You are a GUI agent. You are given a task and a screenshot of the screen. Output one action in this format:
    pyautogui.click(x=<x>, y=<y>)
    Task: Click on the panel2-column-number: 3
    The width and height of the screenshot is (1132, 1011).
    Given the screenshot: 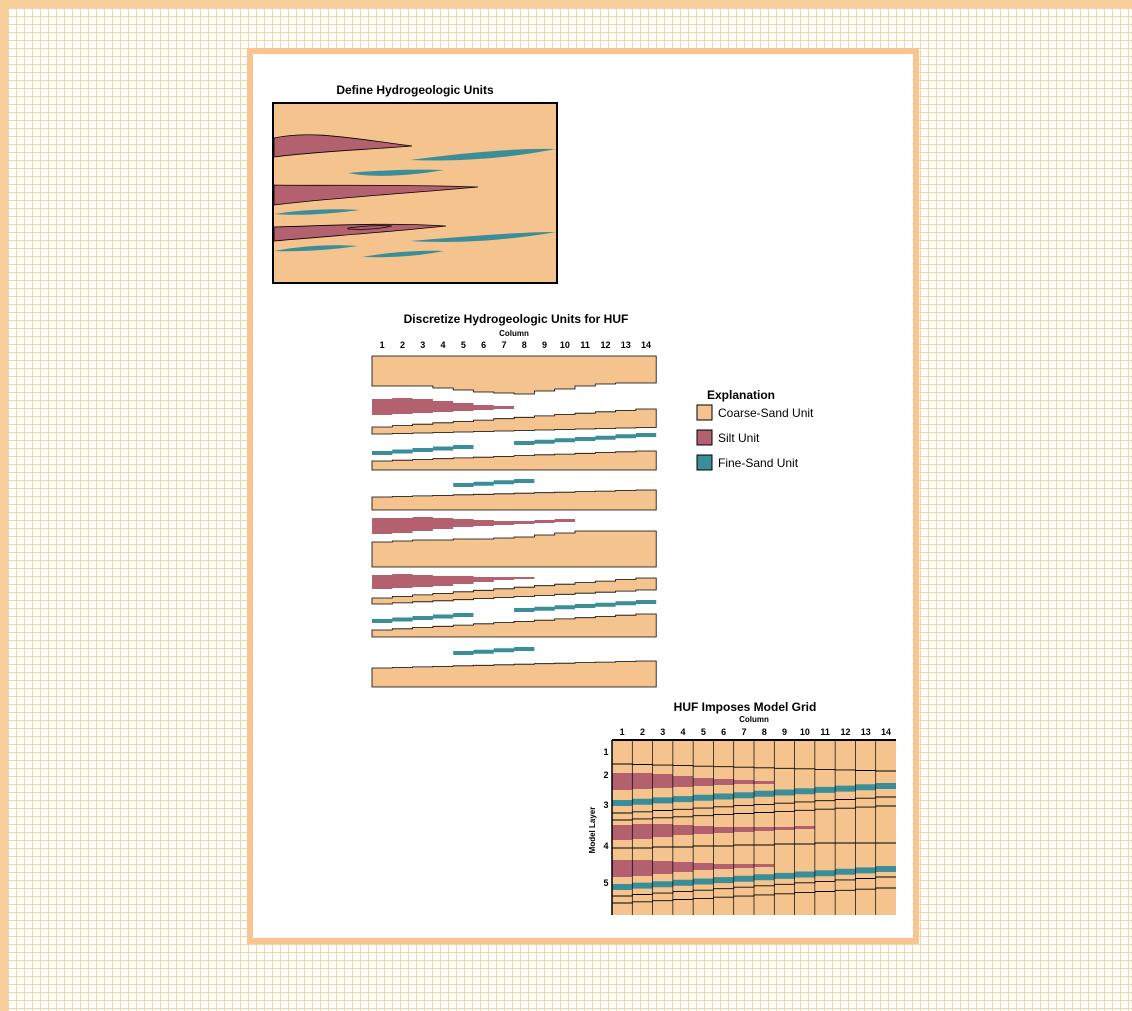 What is the action you would take?
    pyautogui.click(x=422, y=345)
    